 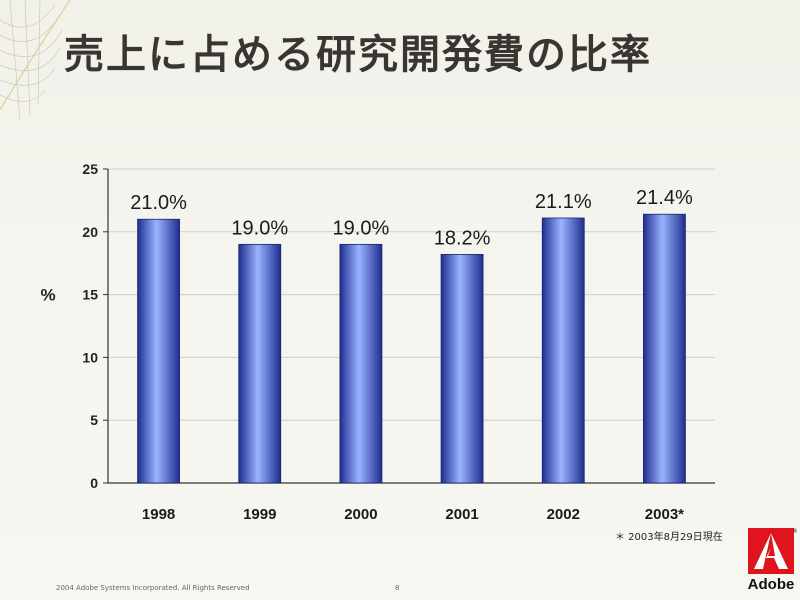 What do you see at coordinates (563, 350) in the screenshot?
I see `bar-2002` at bounding box center [563, 350].